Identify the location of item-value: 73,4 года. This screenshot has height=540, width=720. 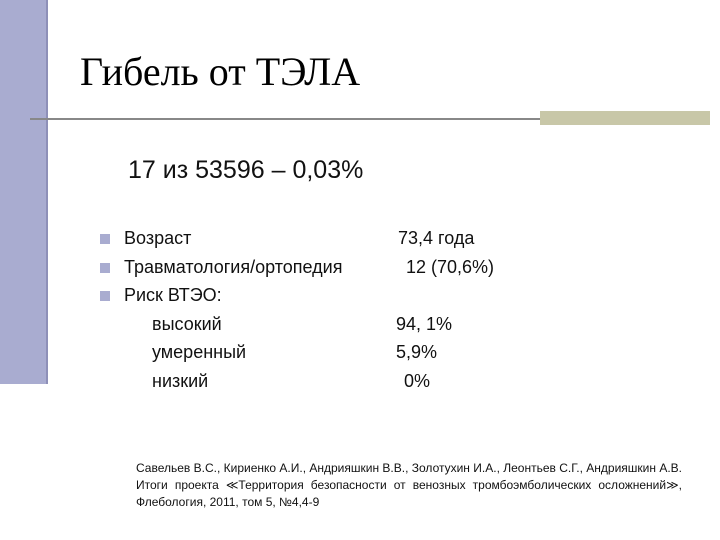
(436, 238).